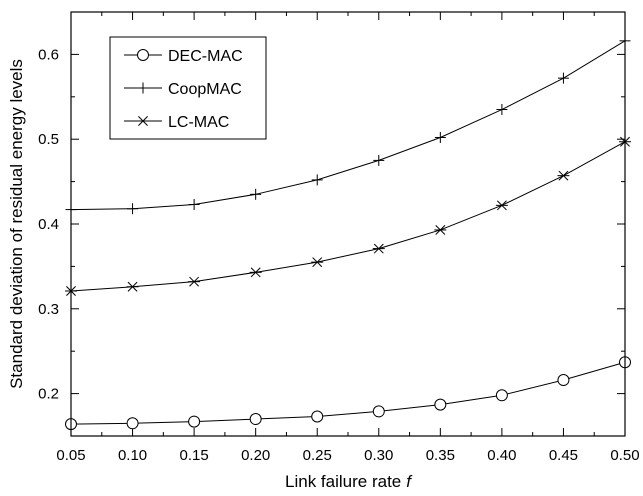  I want to click on legend-item-dec-mac: DEC-MAC, so click(183, 56).